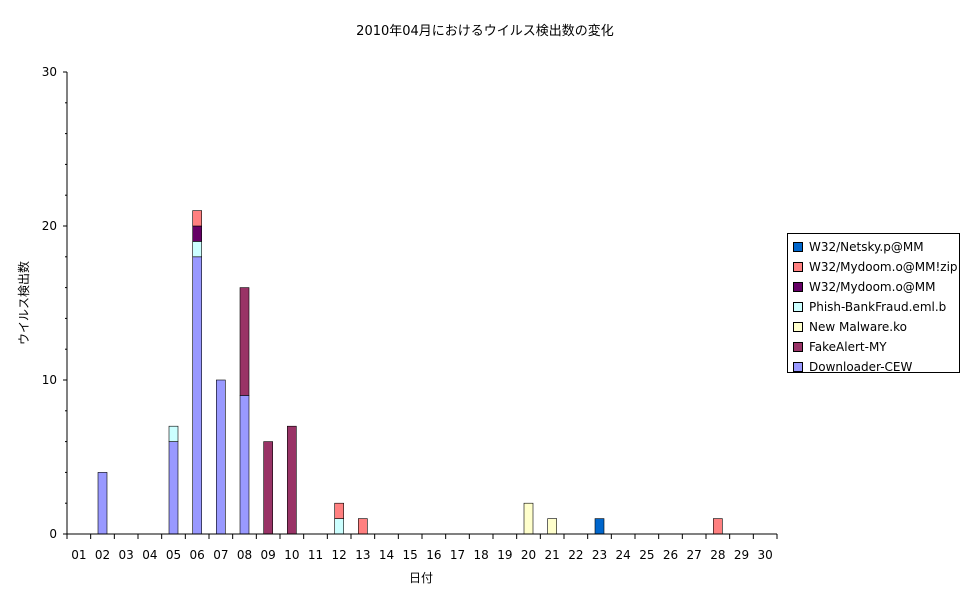 This screenshot has width=970, height=604. I want to click on x-tick-label-22: 22, so click(575, 555).